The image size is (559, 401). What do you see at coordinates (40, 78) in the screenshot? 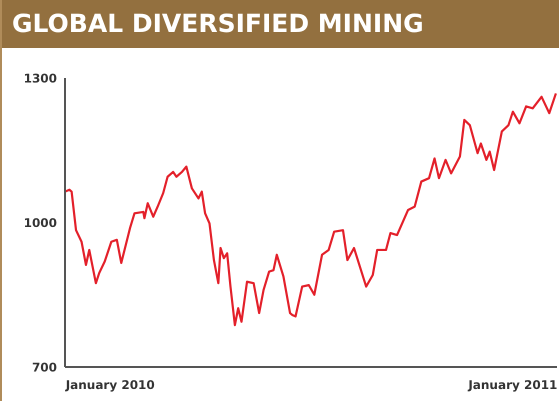
I see `y-tick-label: 1300` at bounding box center [40, 78].